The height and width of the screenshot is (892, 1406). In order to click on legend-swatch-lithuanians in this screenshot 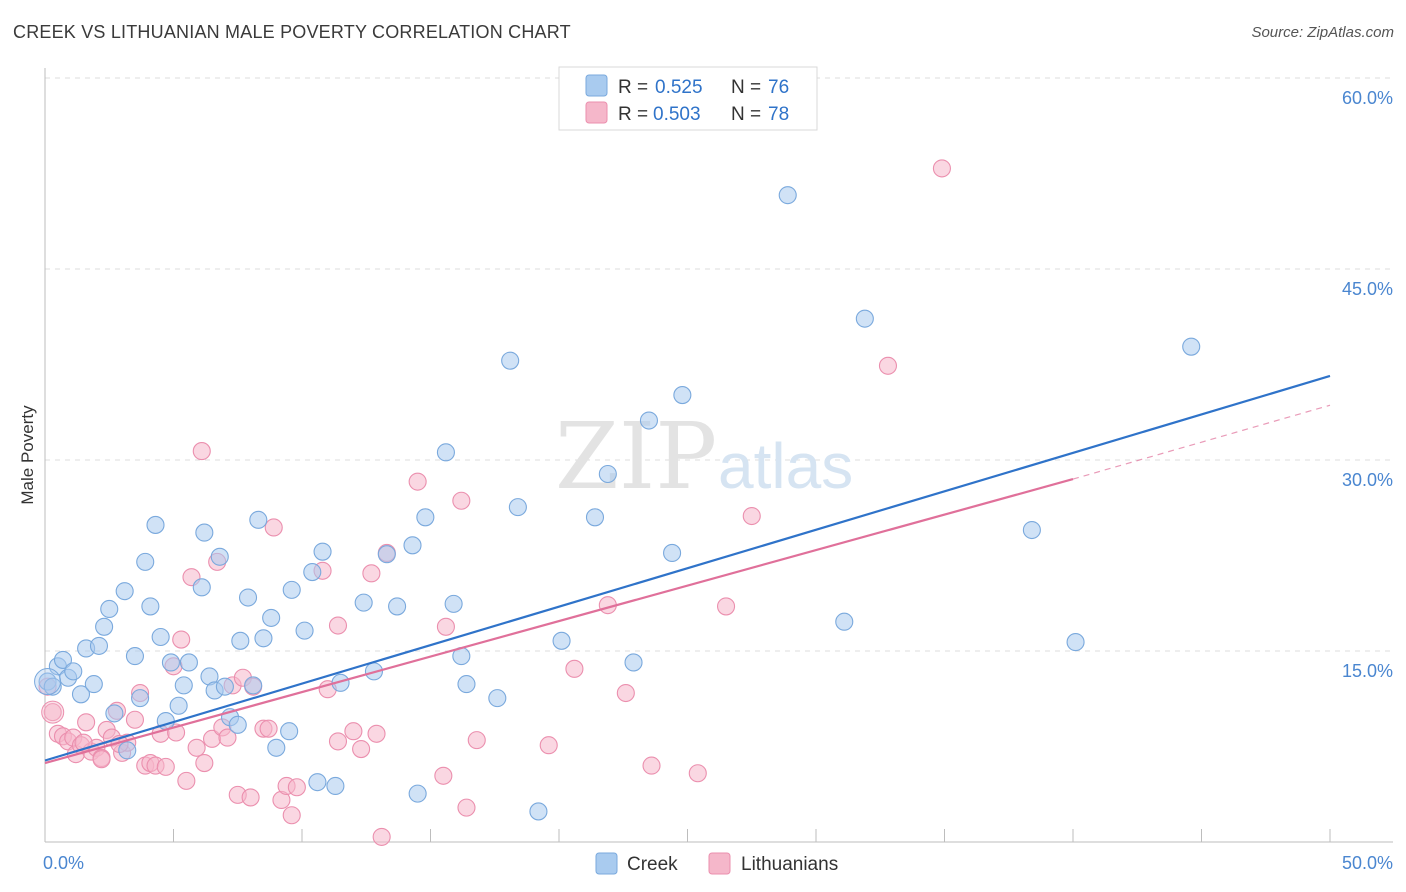, I will do `click(596, 112)`.